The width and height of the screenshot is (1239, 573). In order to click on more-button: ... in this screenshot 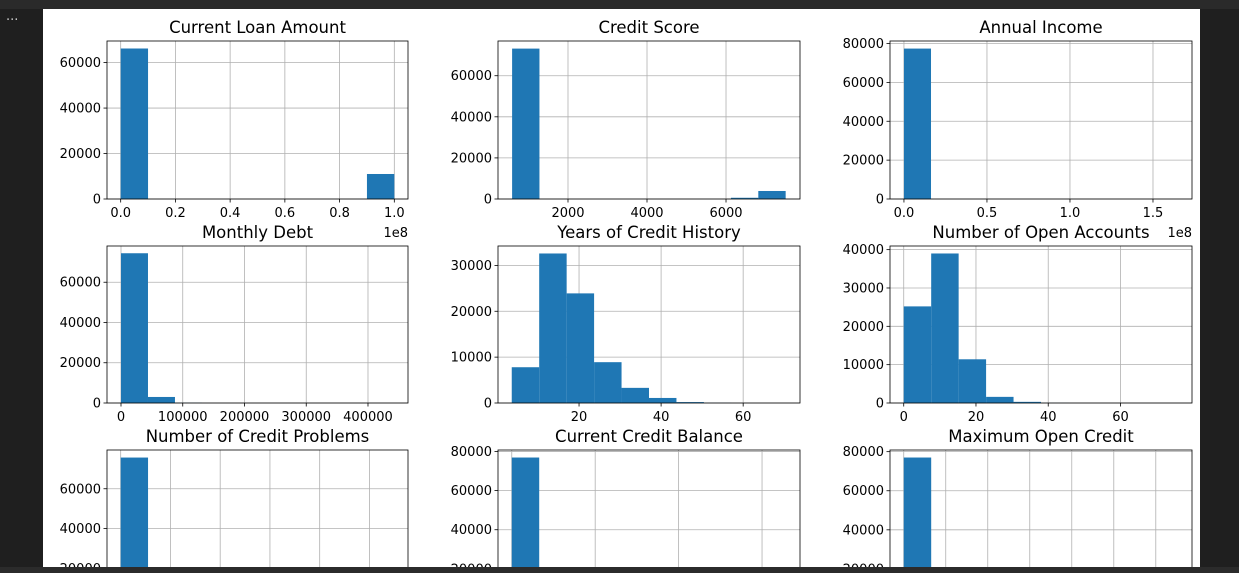, I will do `click(12, 16)`.